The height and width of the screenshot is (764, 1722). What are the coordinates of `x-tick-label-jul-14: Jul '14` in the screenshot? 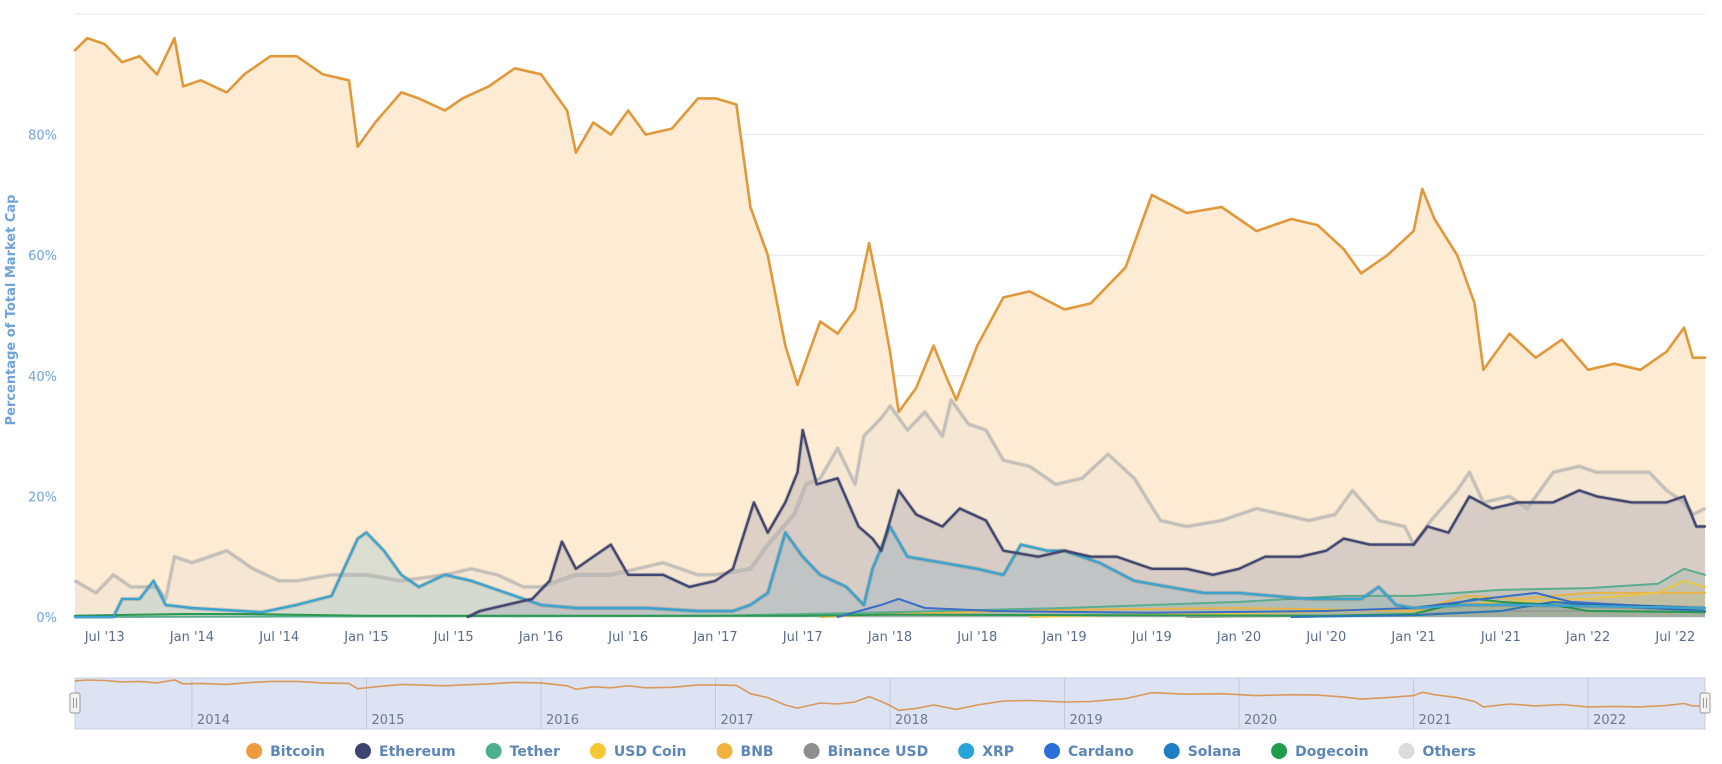 It's located at (278, 637).